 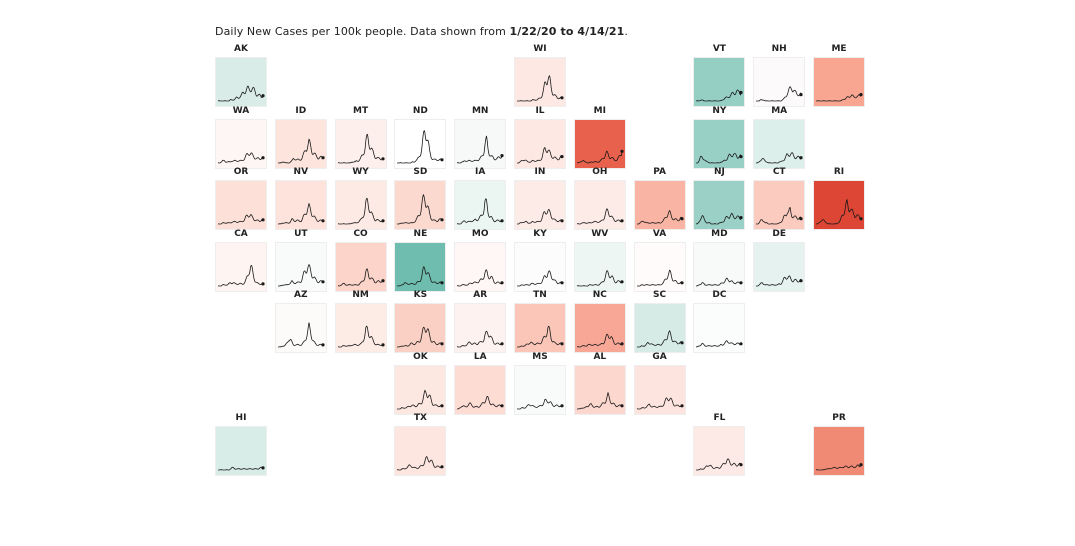 What do you see at coordinates (420, 418) in the screenshot?
I see `state-label: TX` at bounding box center [420, 418].